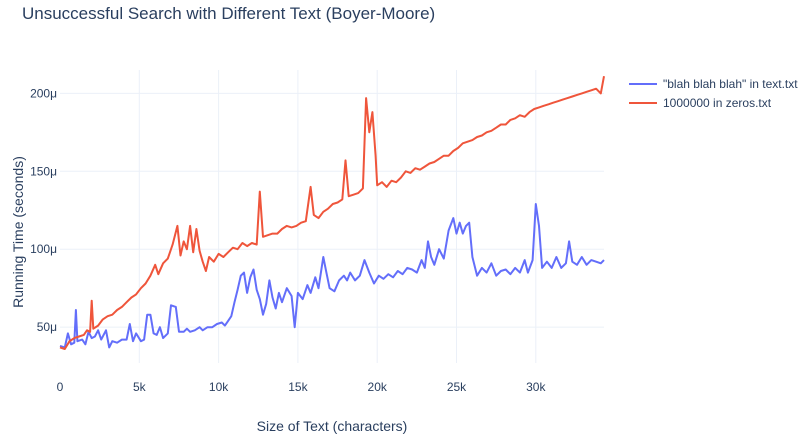 This screenshot has height=438, width=809. I want to click on x-axis-title: Size of Text (characters), so click(332, 426).